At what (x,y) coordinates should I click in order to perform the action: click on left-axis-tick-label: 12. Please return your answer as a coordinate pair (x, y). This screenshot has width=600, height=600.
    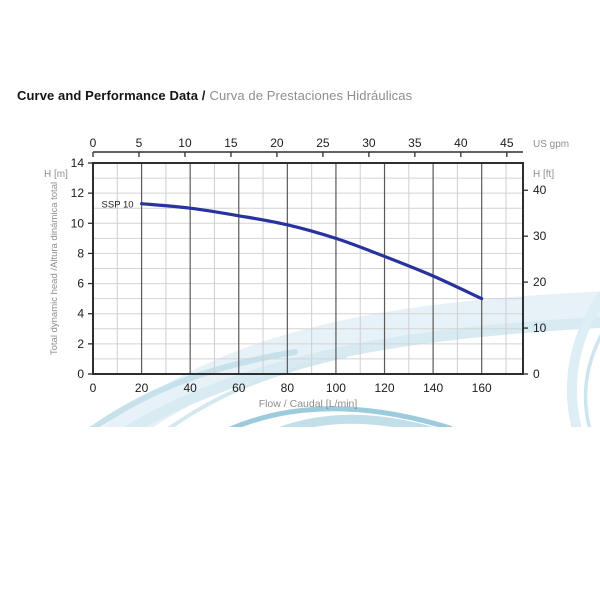
    Looking at the image, I should click on (78, 193).